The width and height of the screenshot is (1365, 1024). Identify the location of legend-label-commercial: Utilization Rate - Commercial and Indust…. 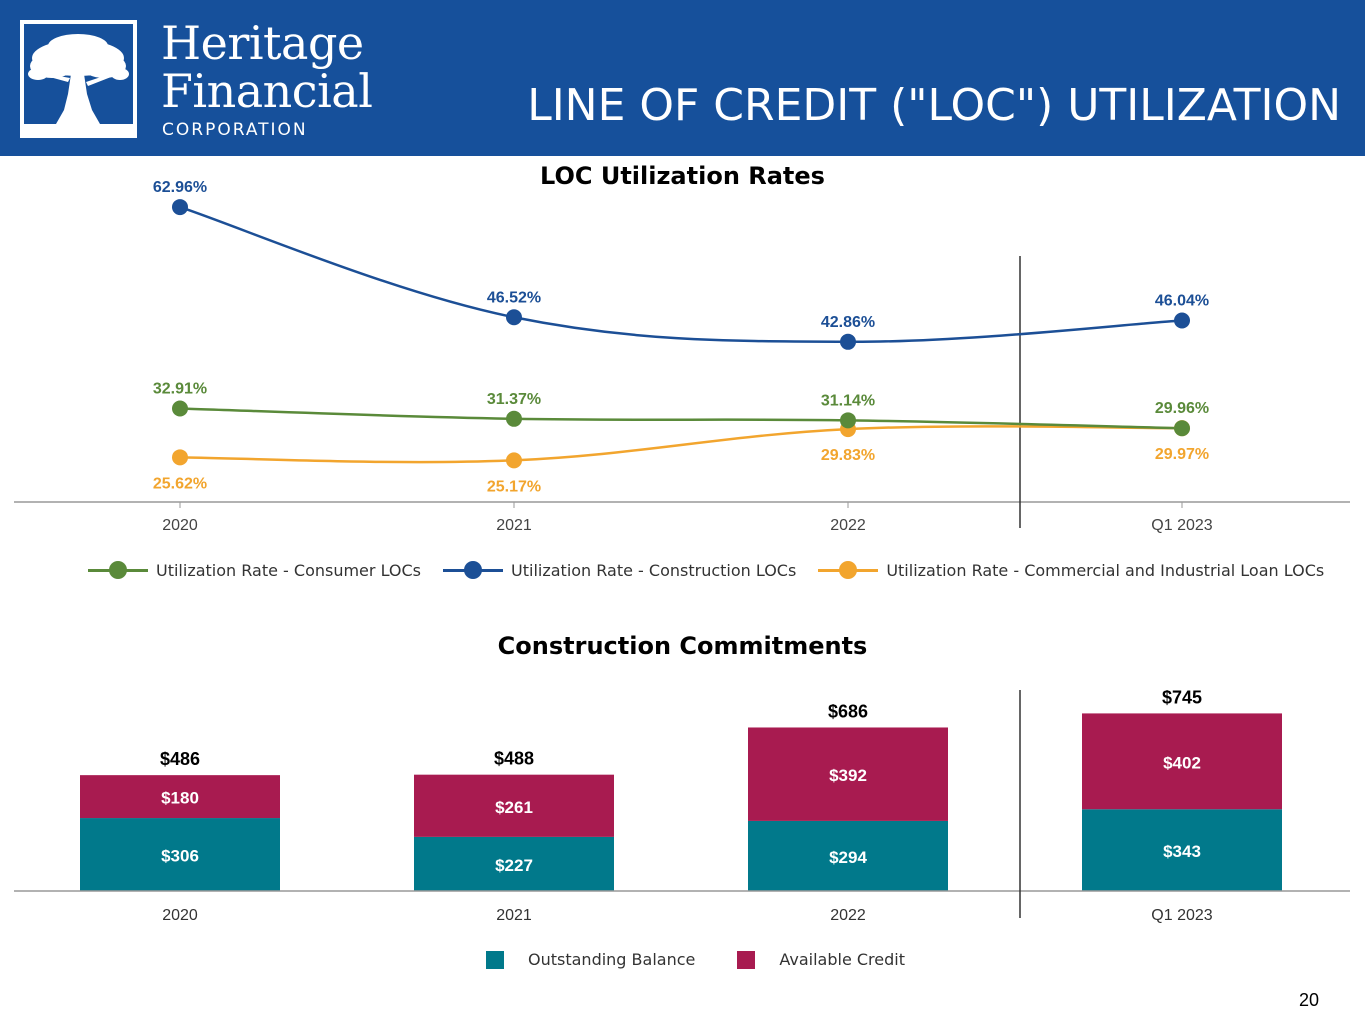
(1105, 570).